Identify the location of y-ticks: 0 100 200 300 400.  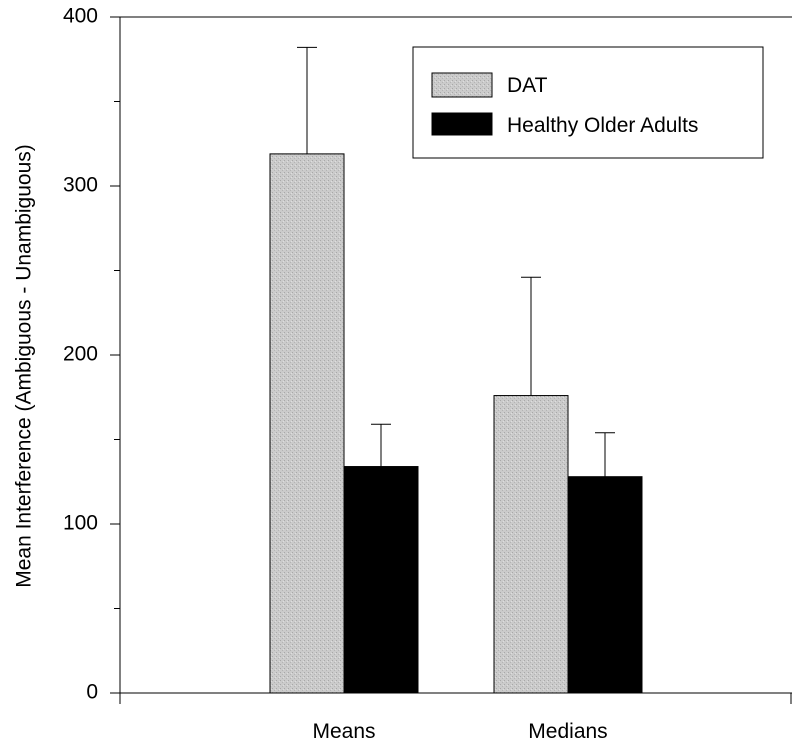
(91, 354).